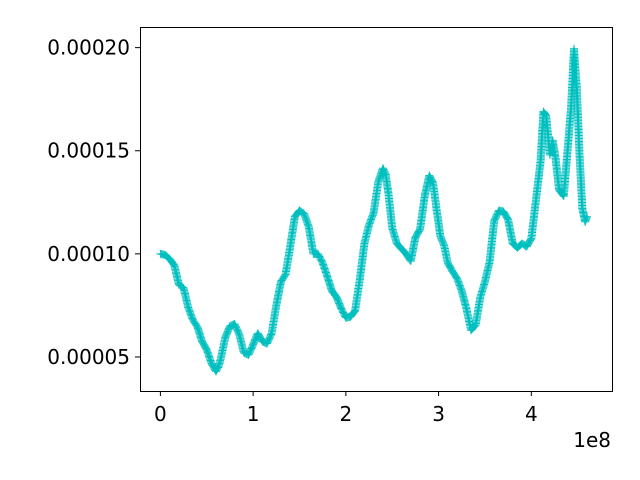 This screenshot has height=480, width=640. Describe the element at coordinates (438, 414) in the screenshot. I see `x-tick-label: 3` at that location.